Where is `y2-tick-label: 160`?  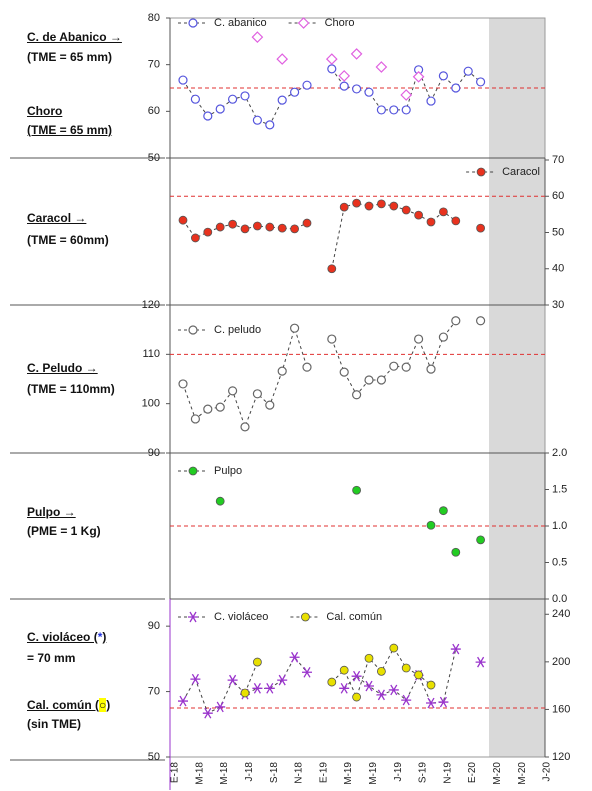
y2-tick-label: 160 is located at coordinates (561, 709).